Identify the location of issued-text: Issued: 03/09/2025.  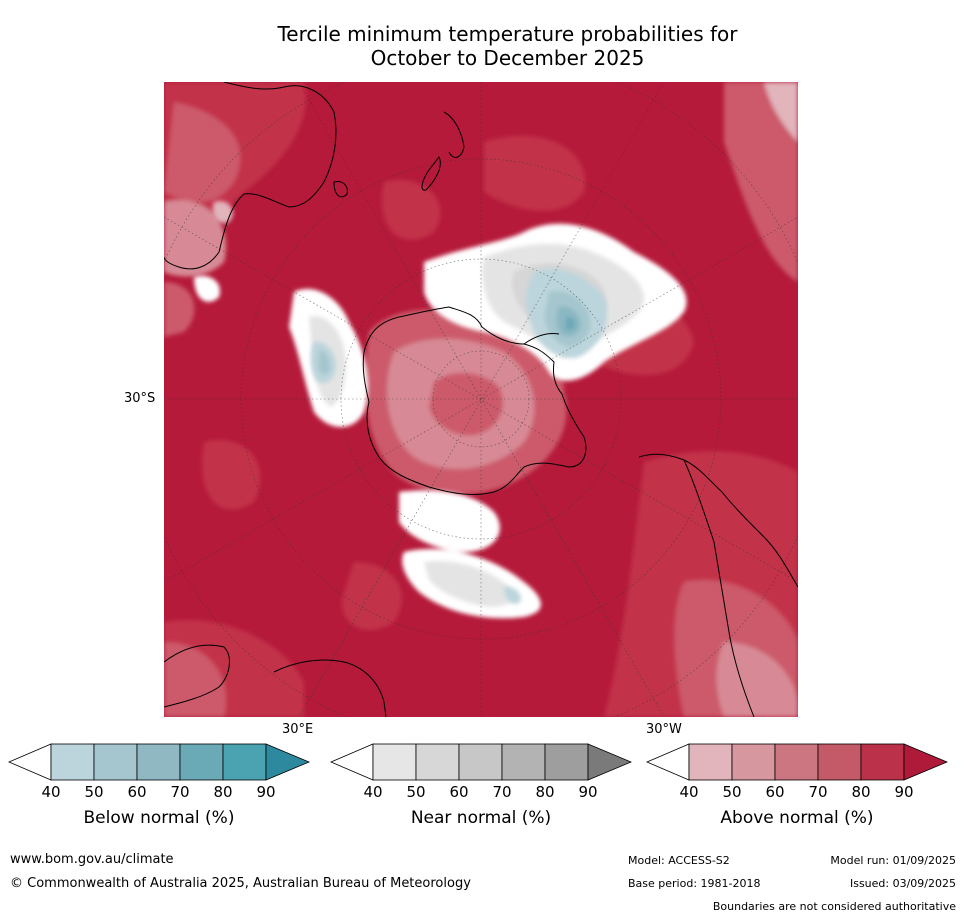
(902, 883).